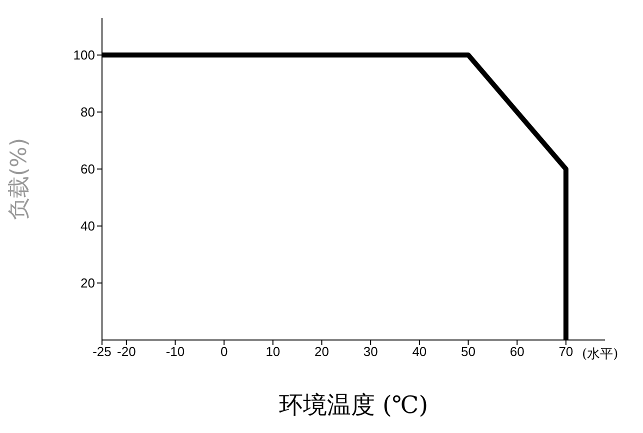  I want to click on x-tick-label: 70, so click(566, 352).